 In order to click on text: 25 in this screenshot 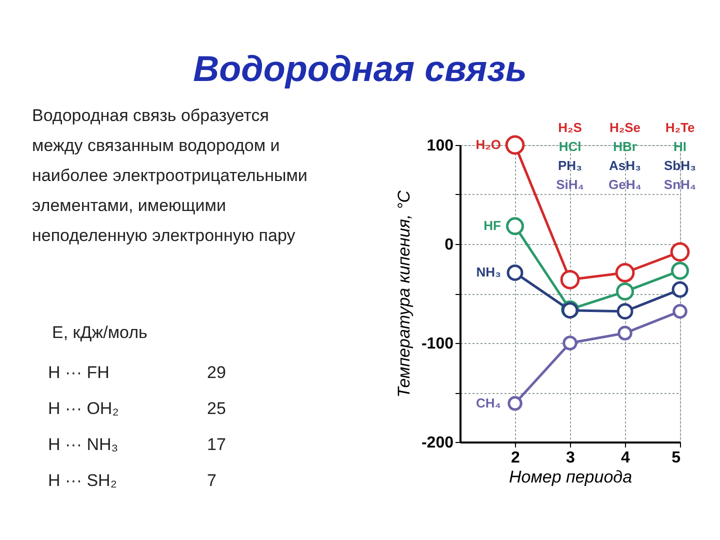, I will do `click(216, 408)`.